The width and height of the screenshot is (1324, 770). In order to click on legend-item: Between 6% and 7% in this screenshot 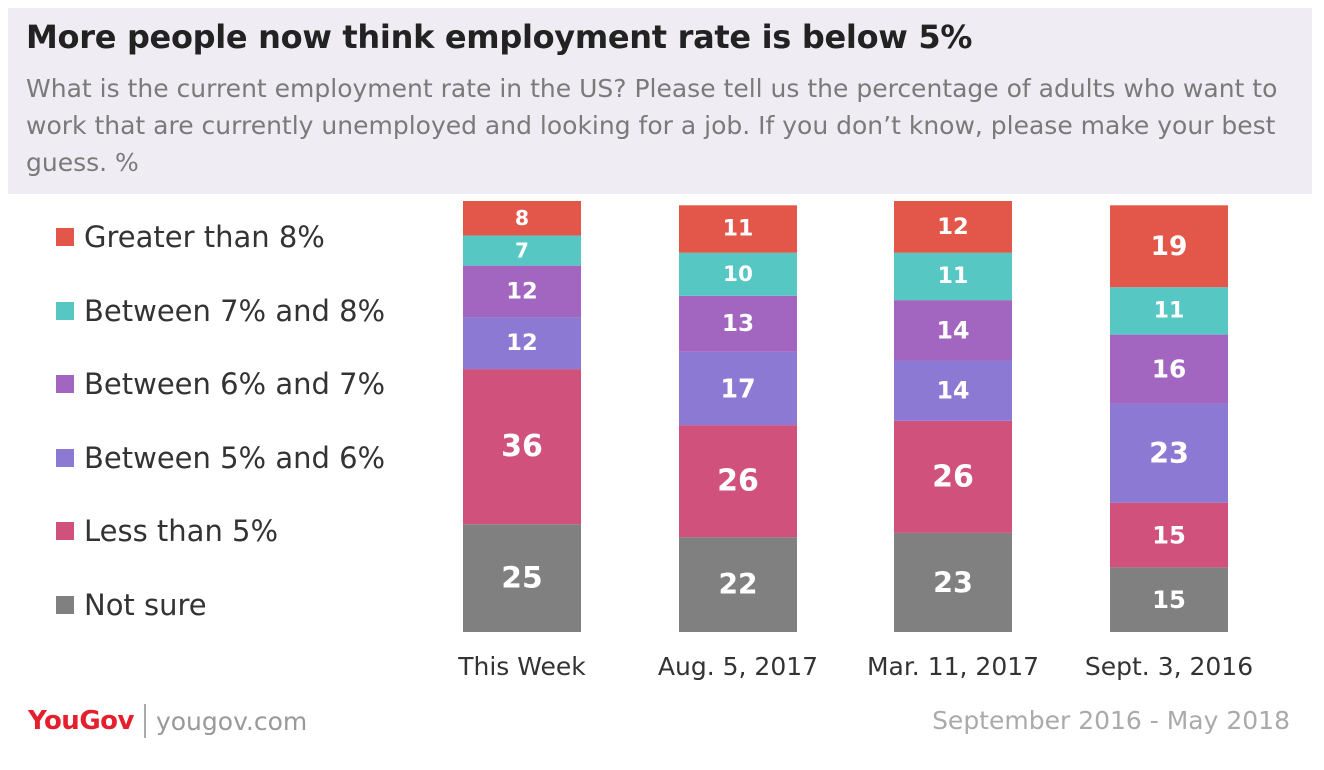, I will do `click(221, 384)`.